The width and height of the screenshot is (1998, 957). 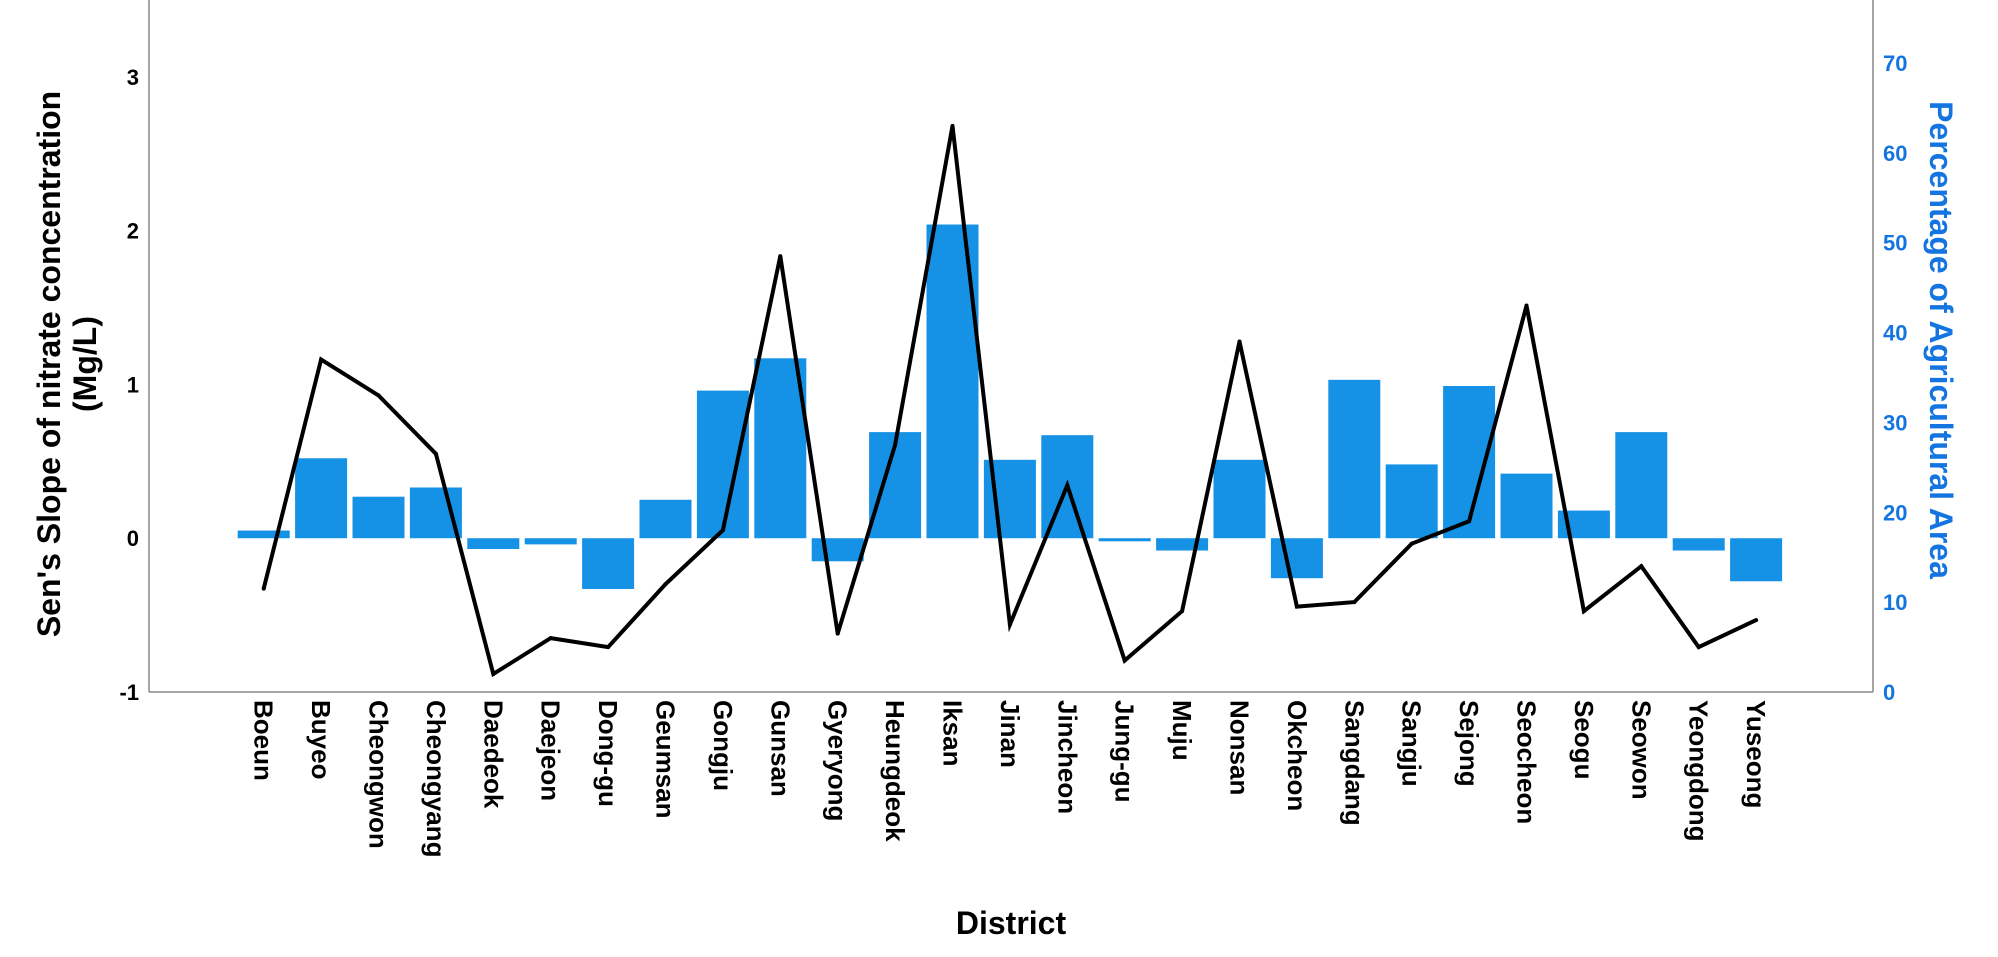 What do you see at coordinates (133, 77) in the screenshot?
I see `left-tick-label: 3` at bounding box center [133, 77].